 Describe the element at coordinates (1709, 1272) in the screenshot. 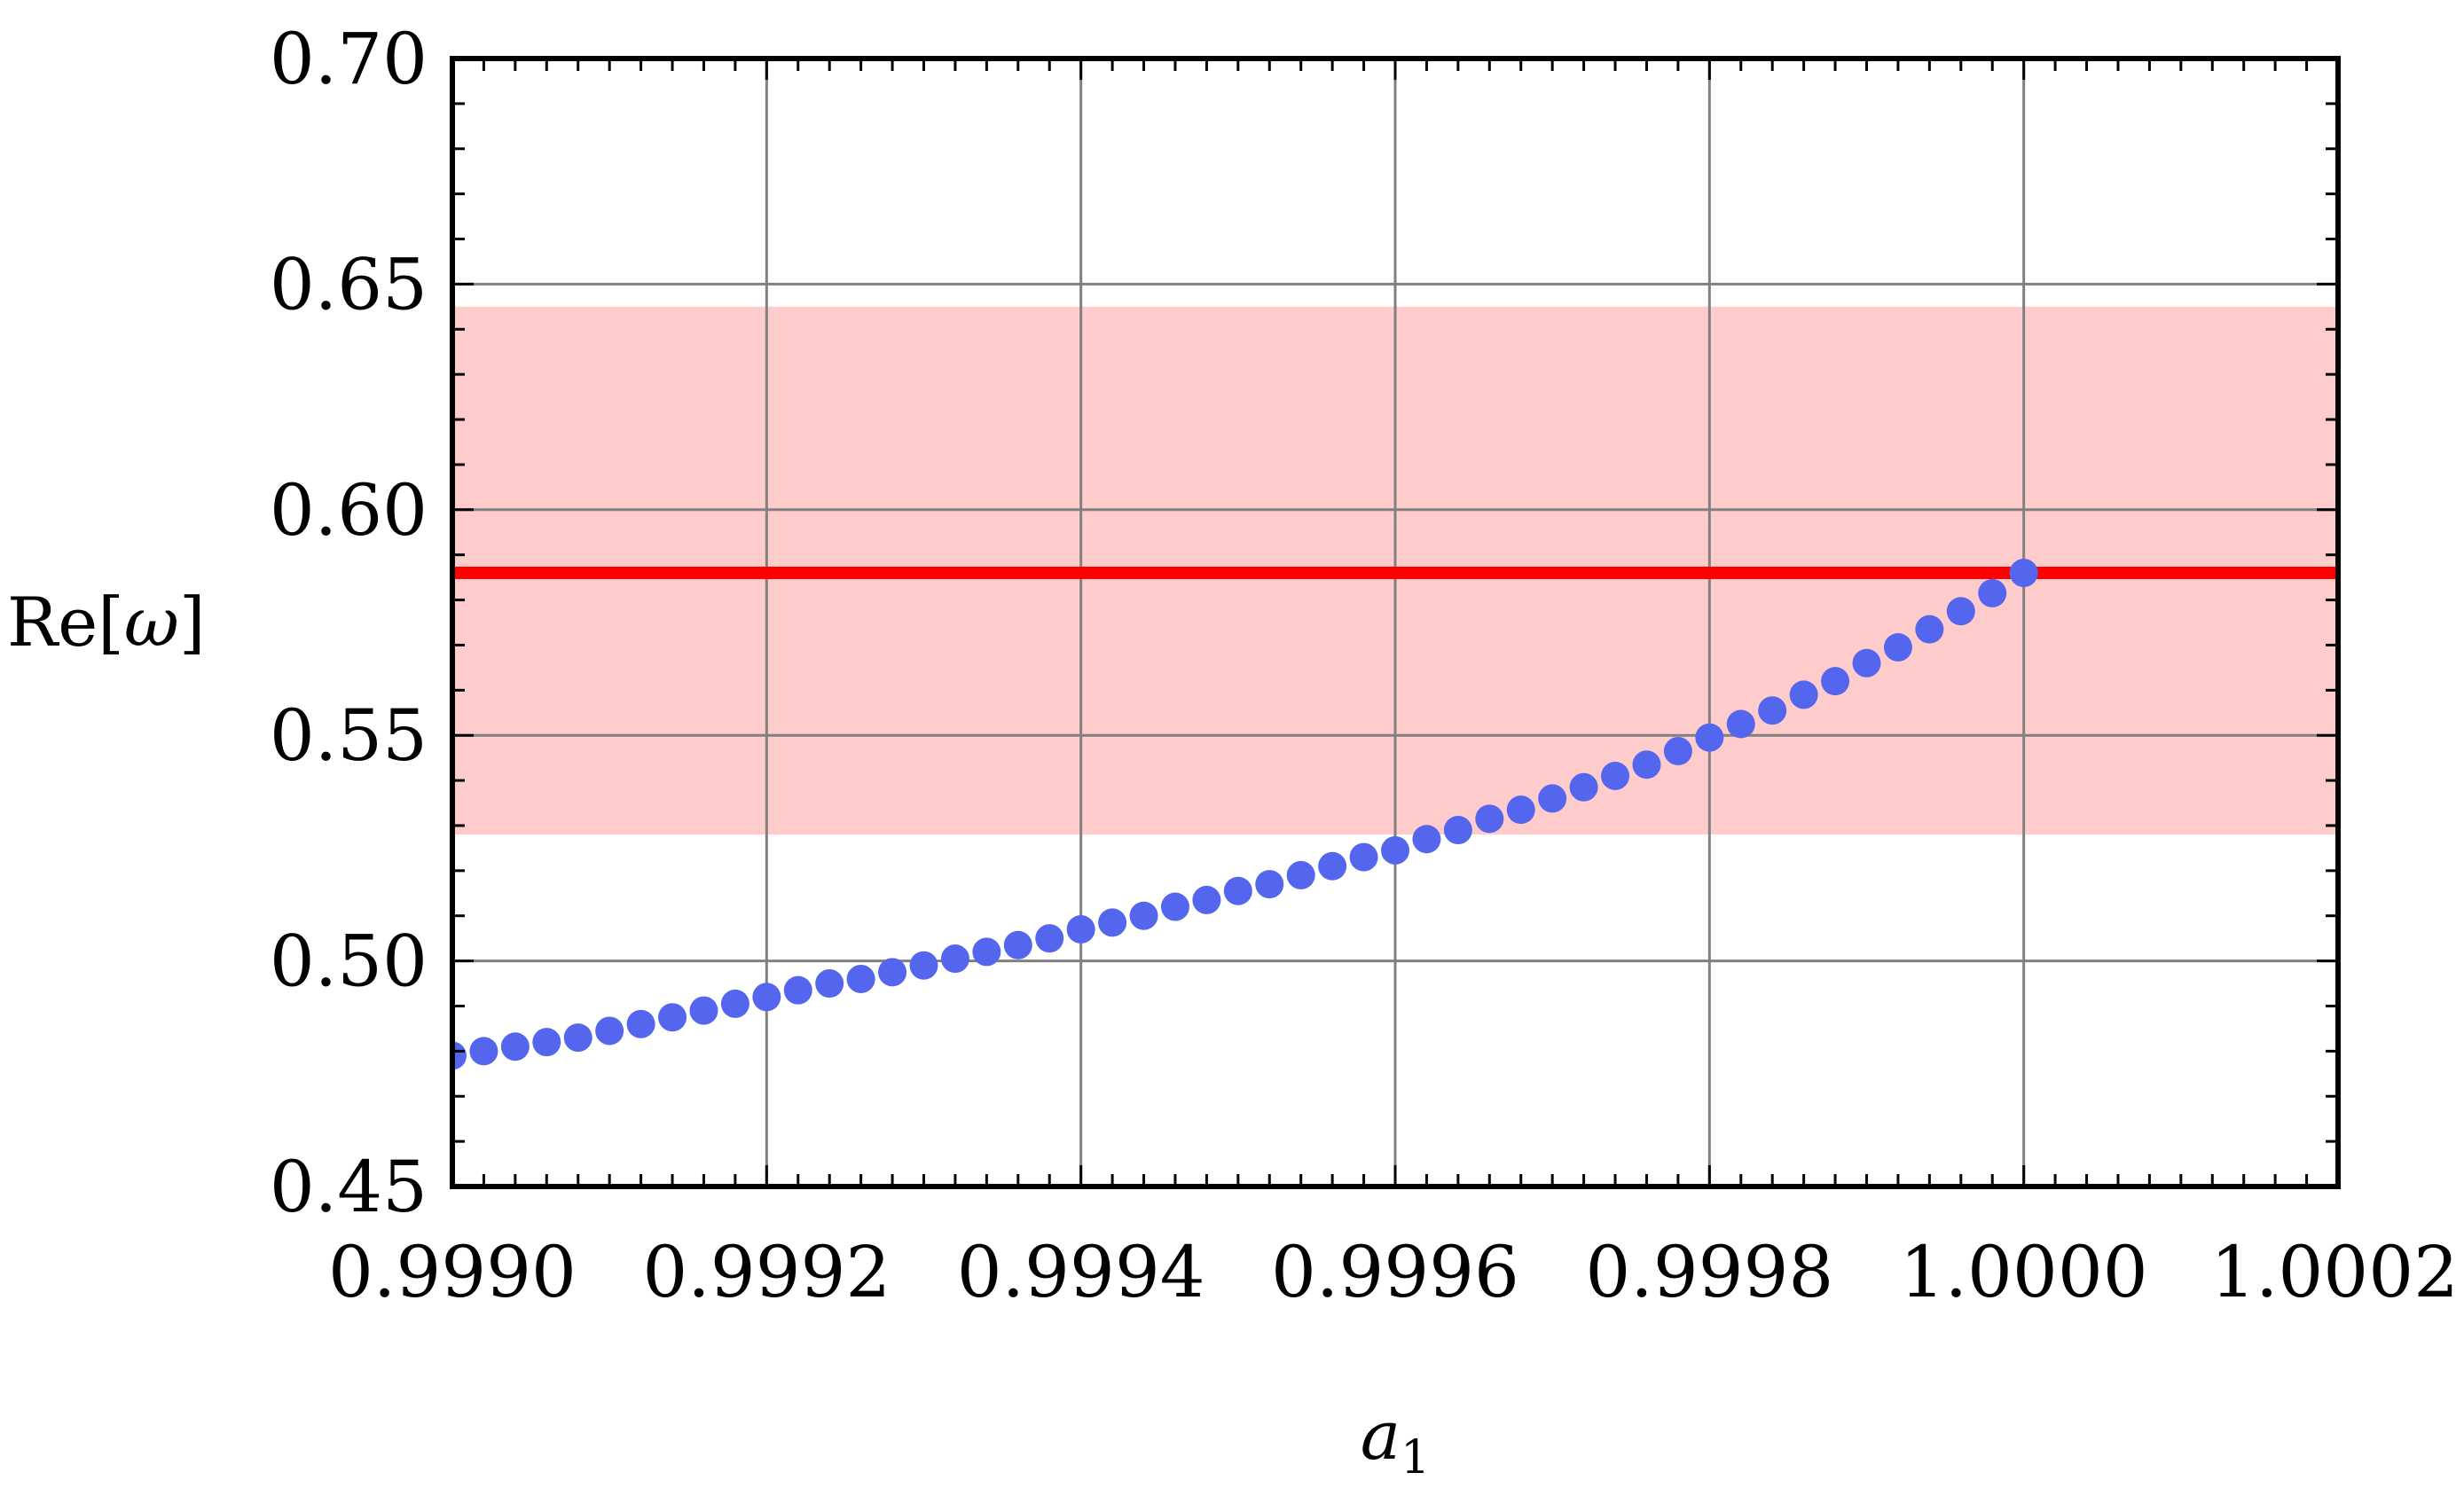

I see `x-tick-label: 0.9998` at that location.